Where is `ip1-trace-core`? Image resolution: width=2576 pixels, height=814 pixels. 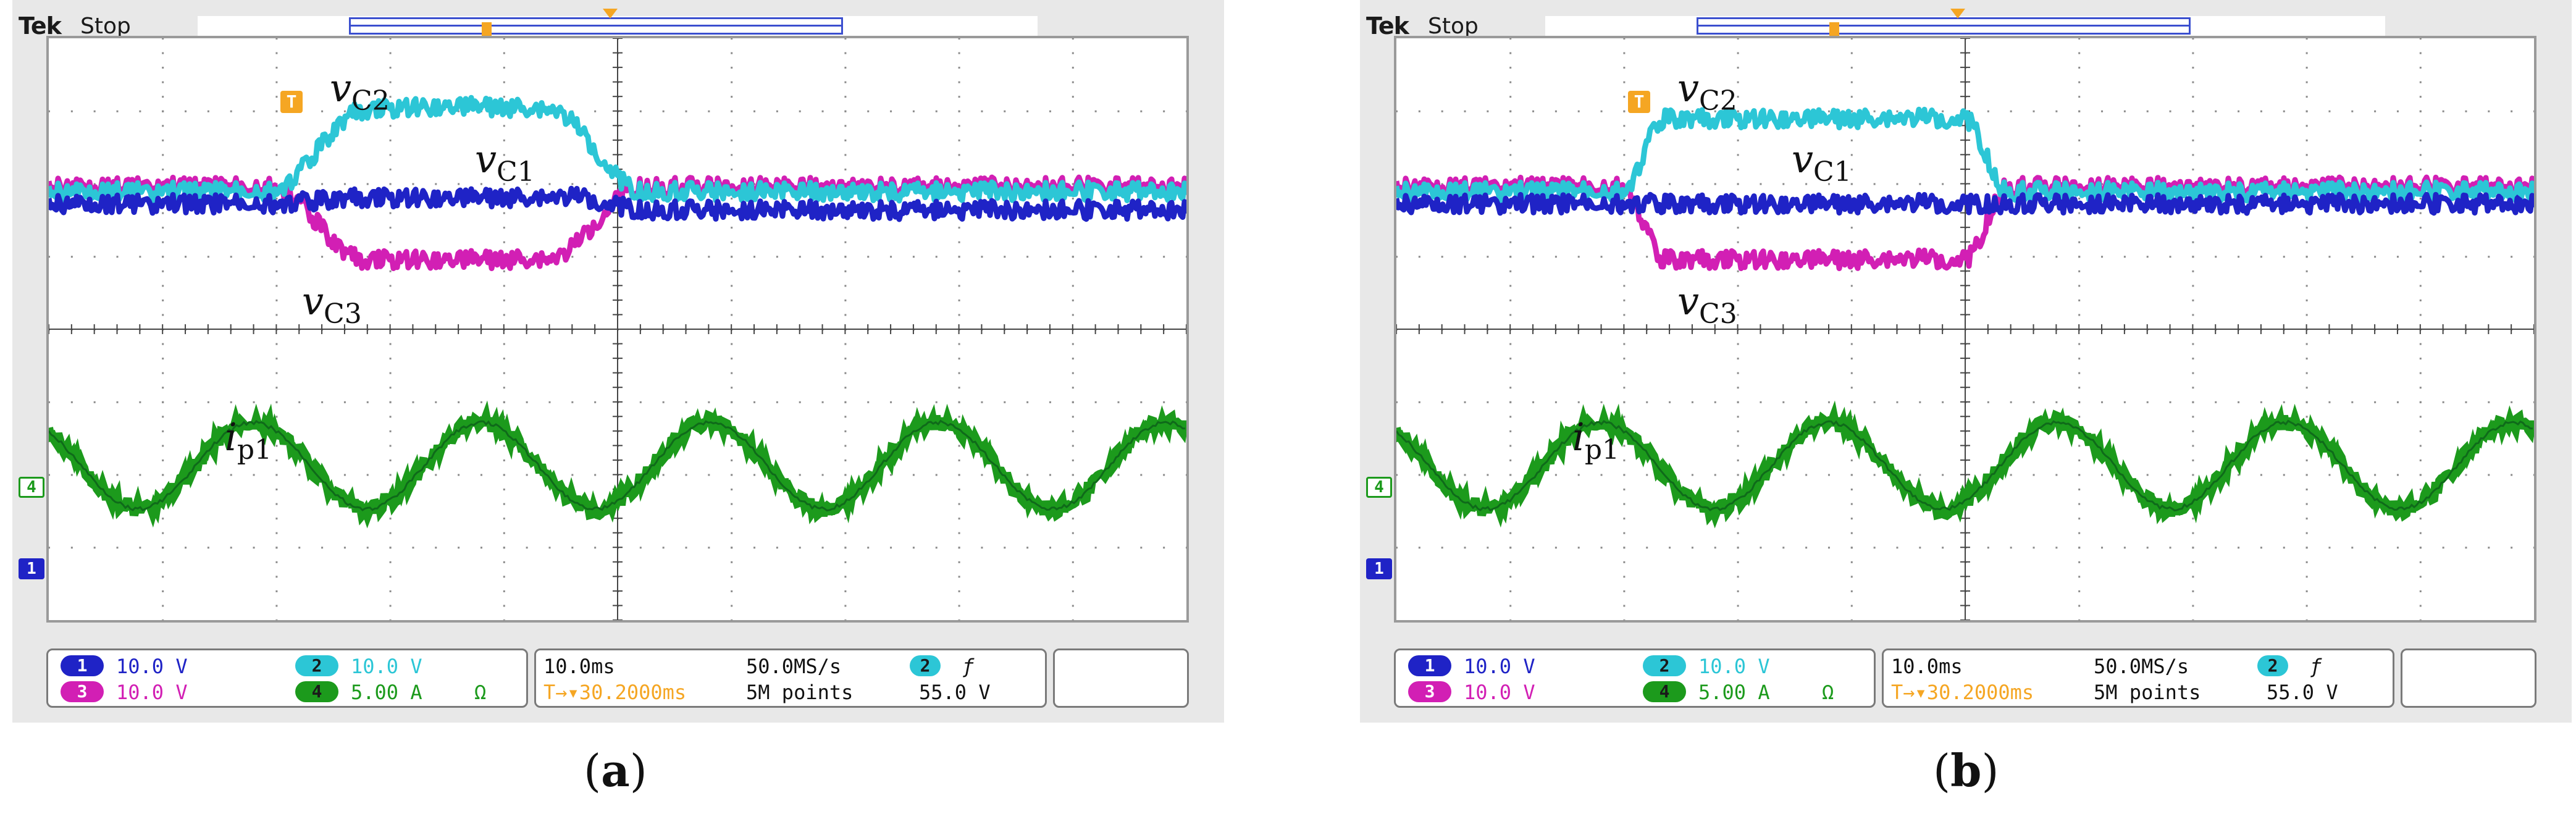 ip1-trace-core is located at coordinates (617, 465).